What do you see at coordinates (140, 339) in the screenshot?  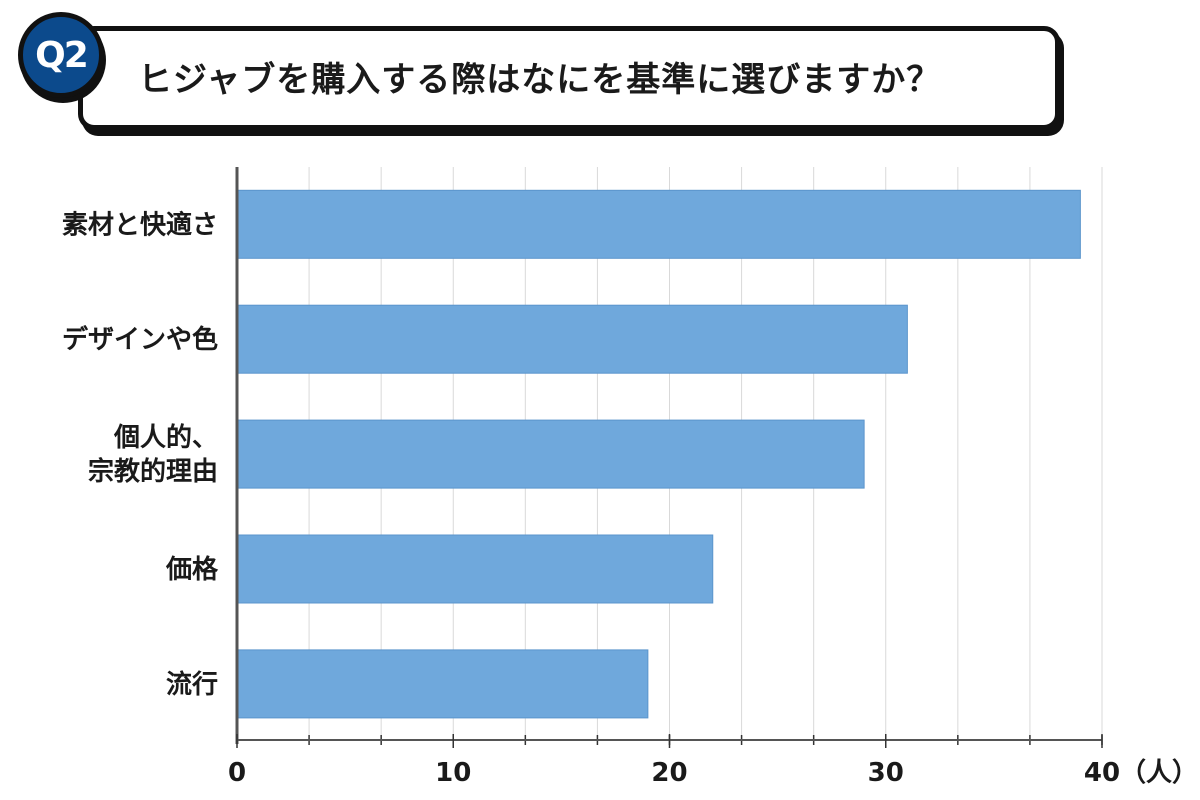 I see `category-label: デザインや色` at bounding box center [140, 339].